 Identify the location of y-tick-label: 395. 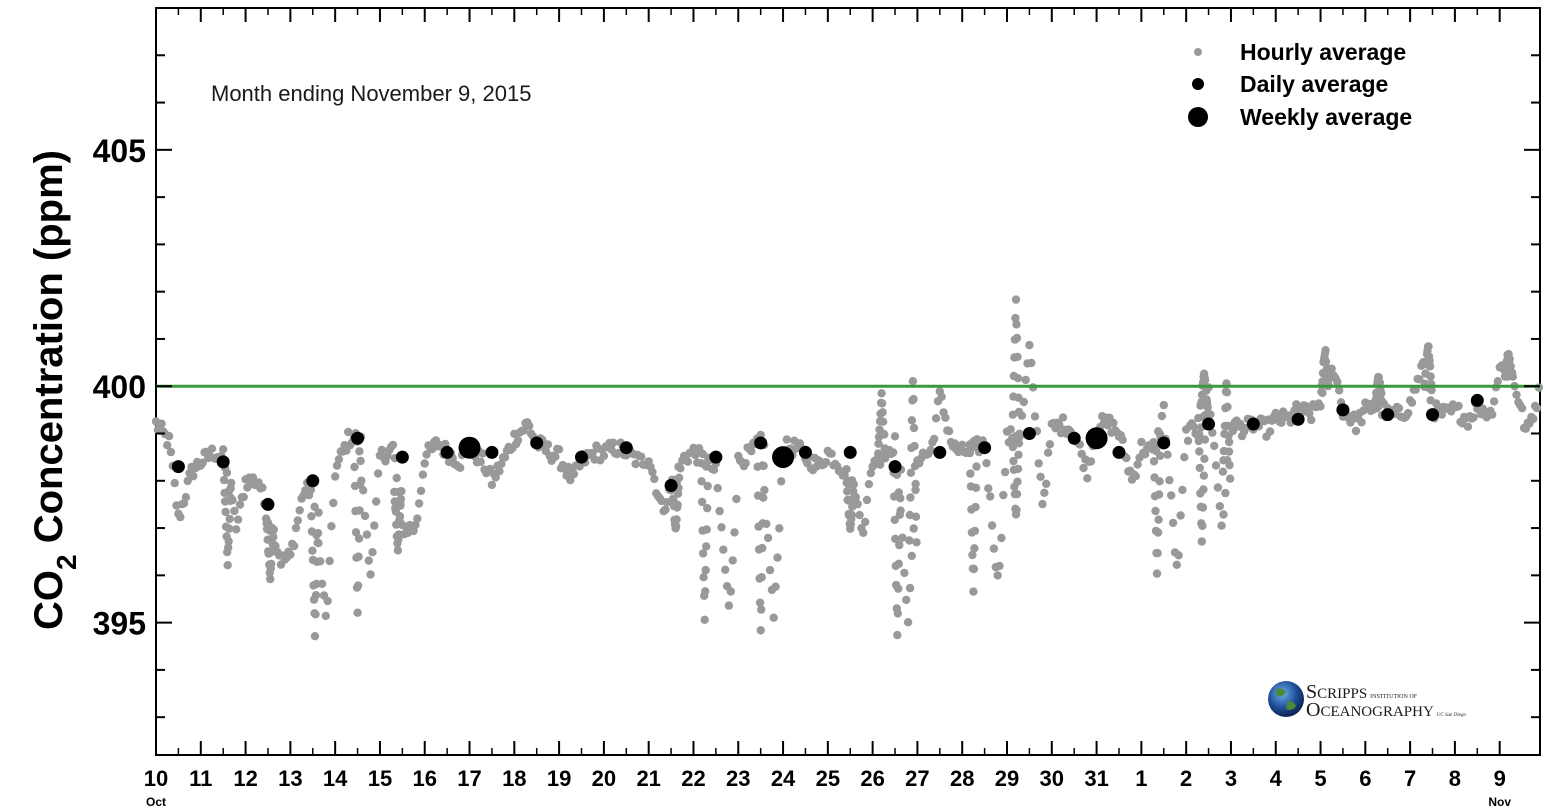
(119, 624).